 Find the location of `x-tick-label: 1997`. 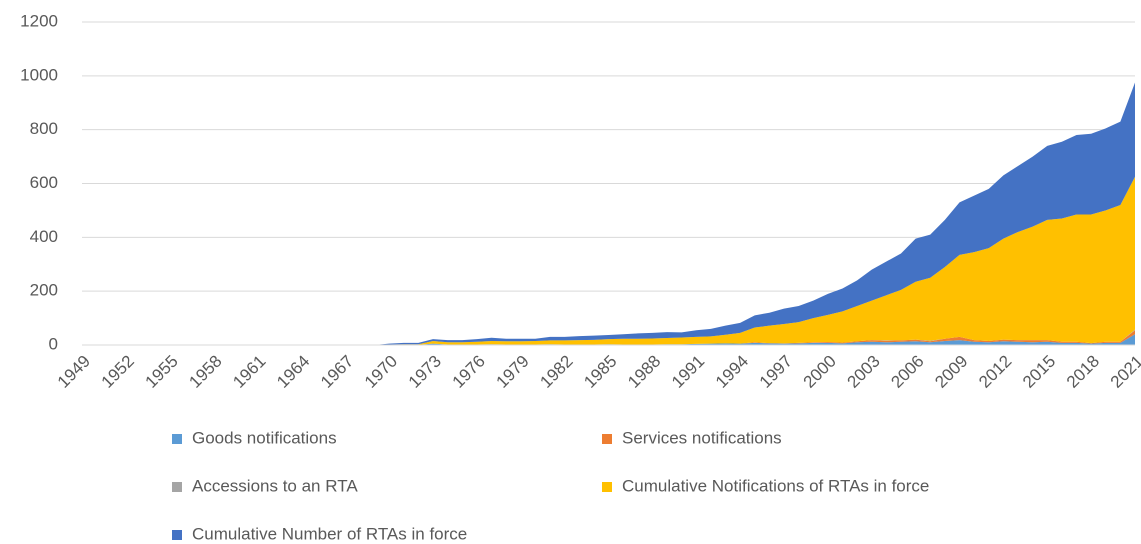

x-tick-label: 1997 is located at coordinates (776, 372).